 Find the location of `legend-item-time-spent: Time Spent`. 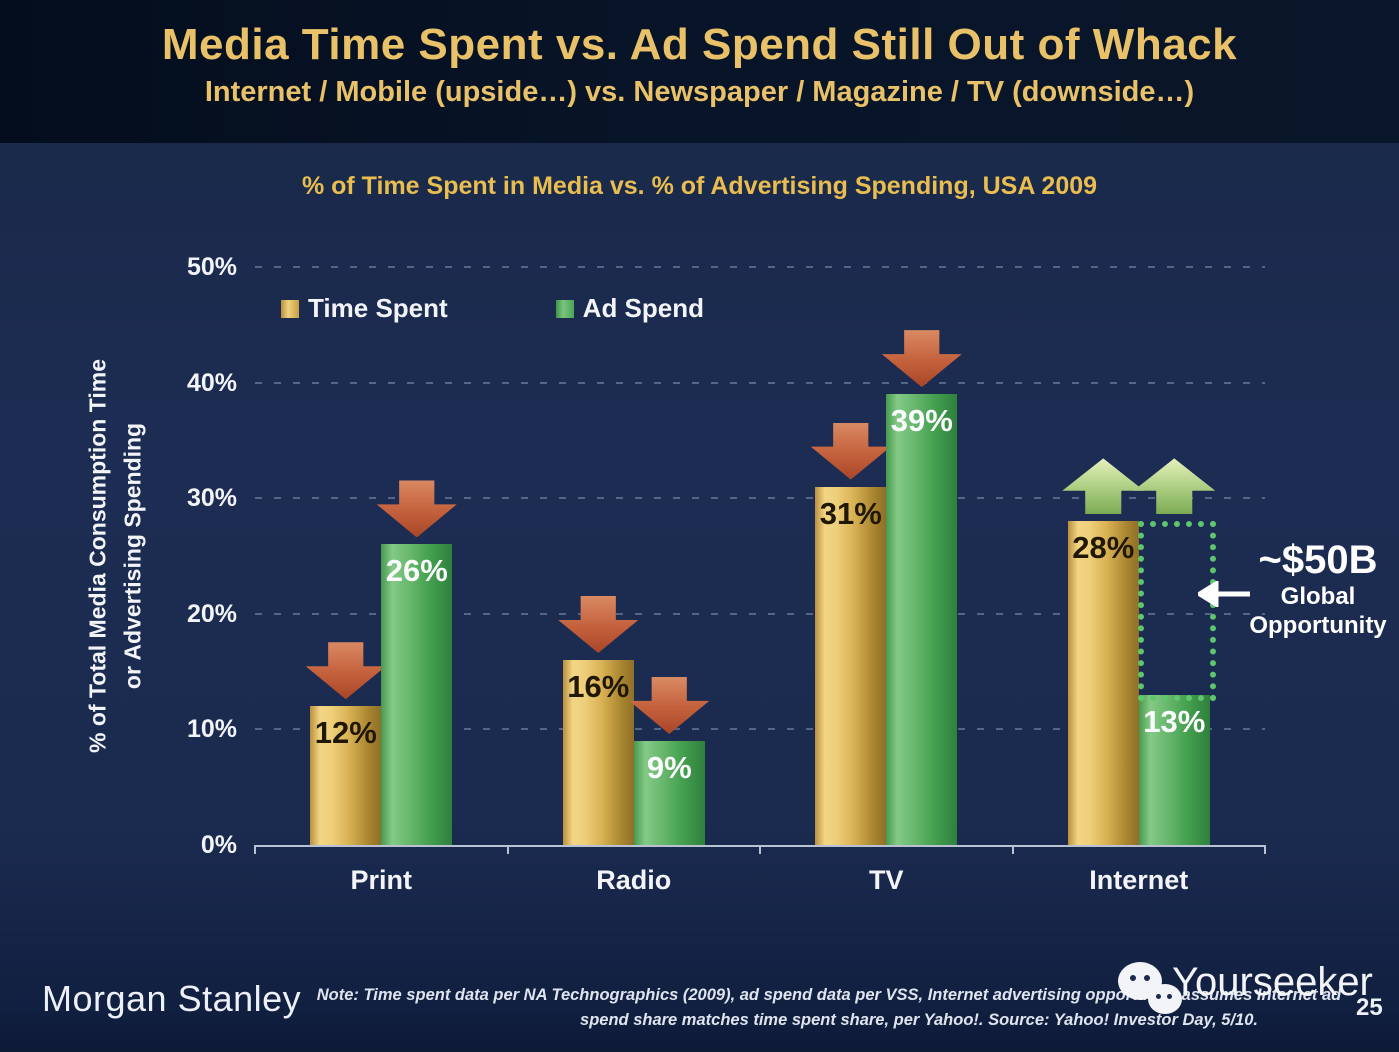

legend-item-time-spent: Time Spent is located at coordinates (364, 308).